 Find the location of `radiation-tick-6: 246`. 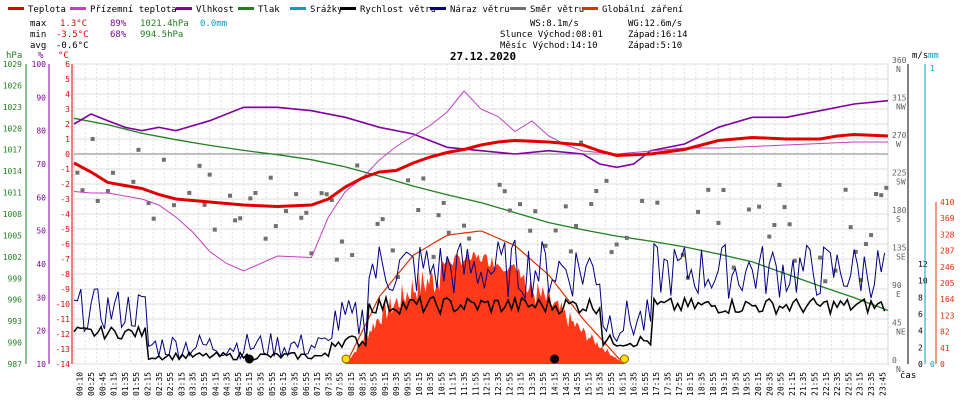

radiation-tick-6: 246 is located at coordinates (947, 267).